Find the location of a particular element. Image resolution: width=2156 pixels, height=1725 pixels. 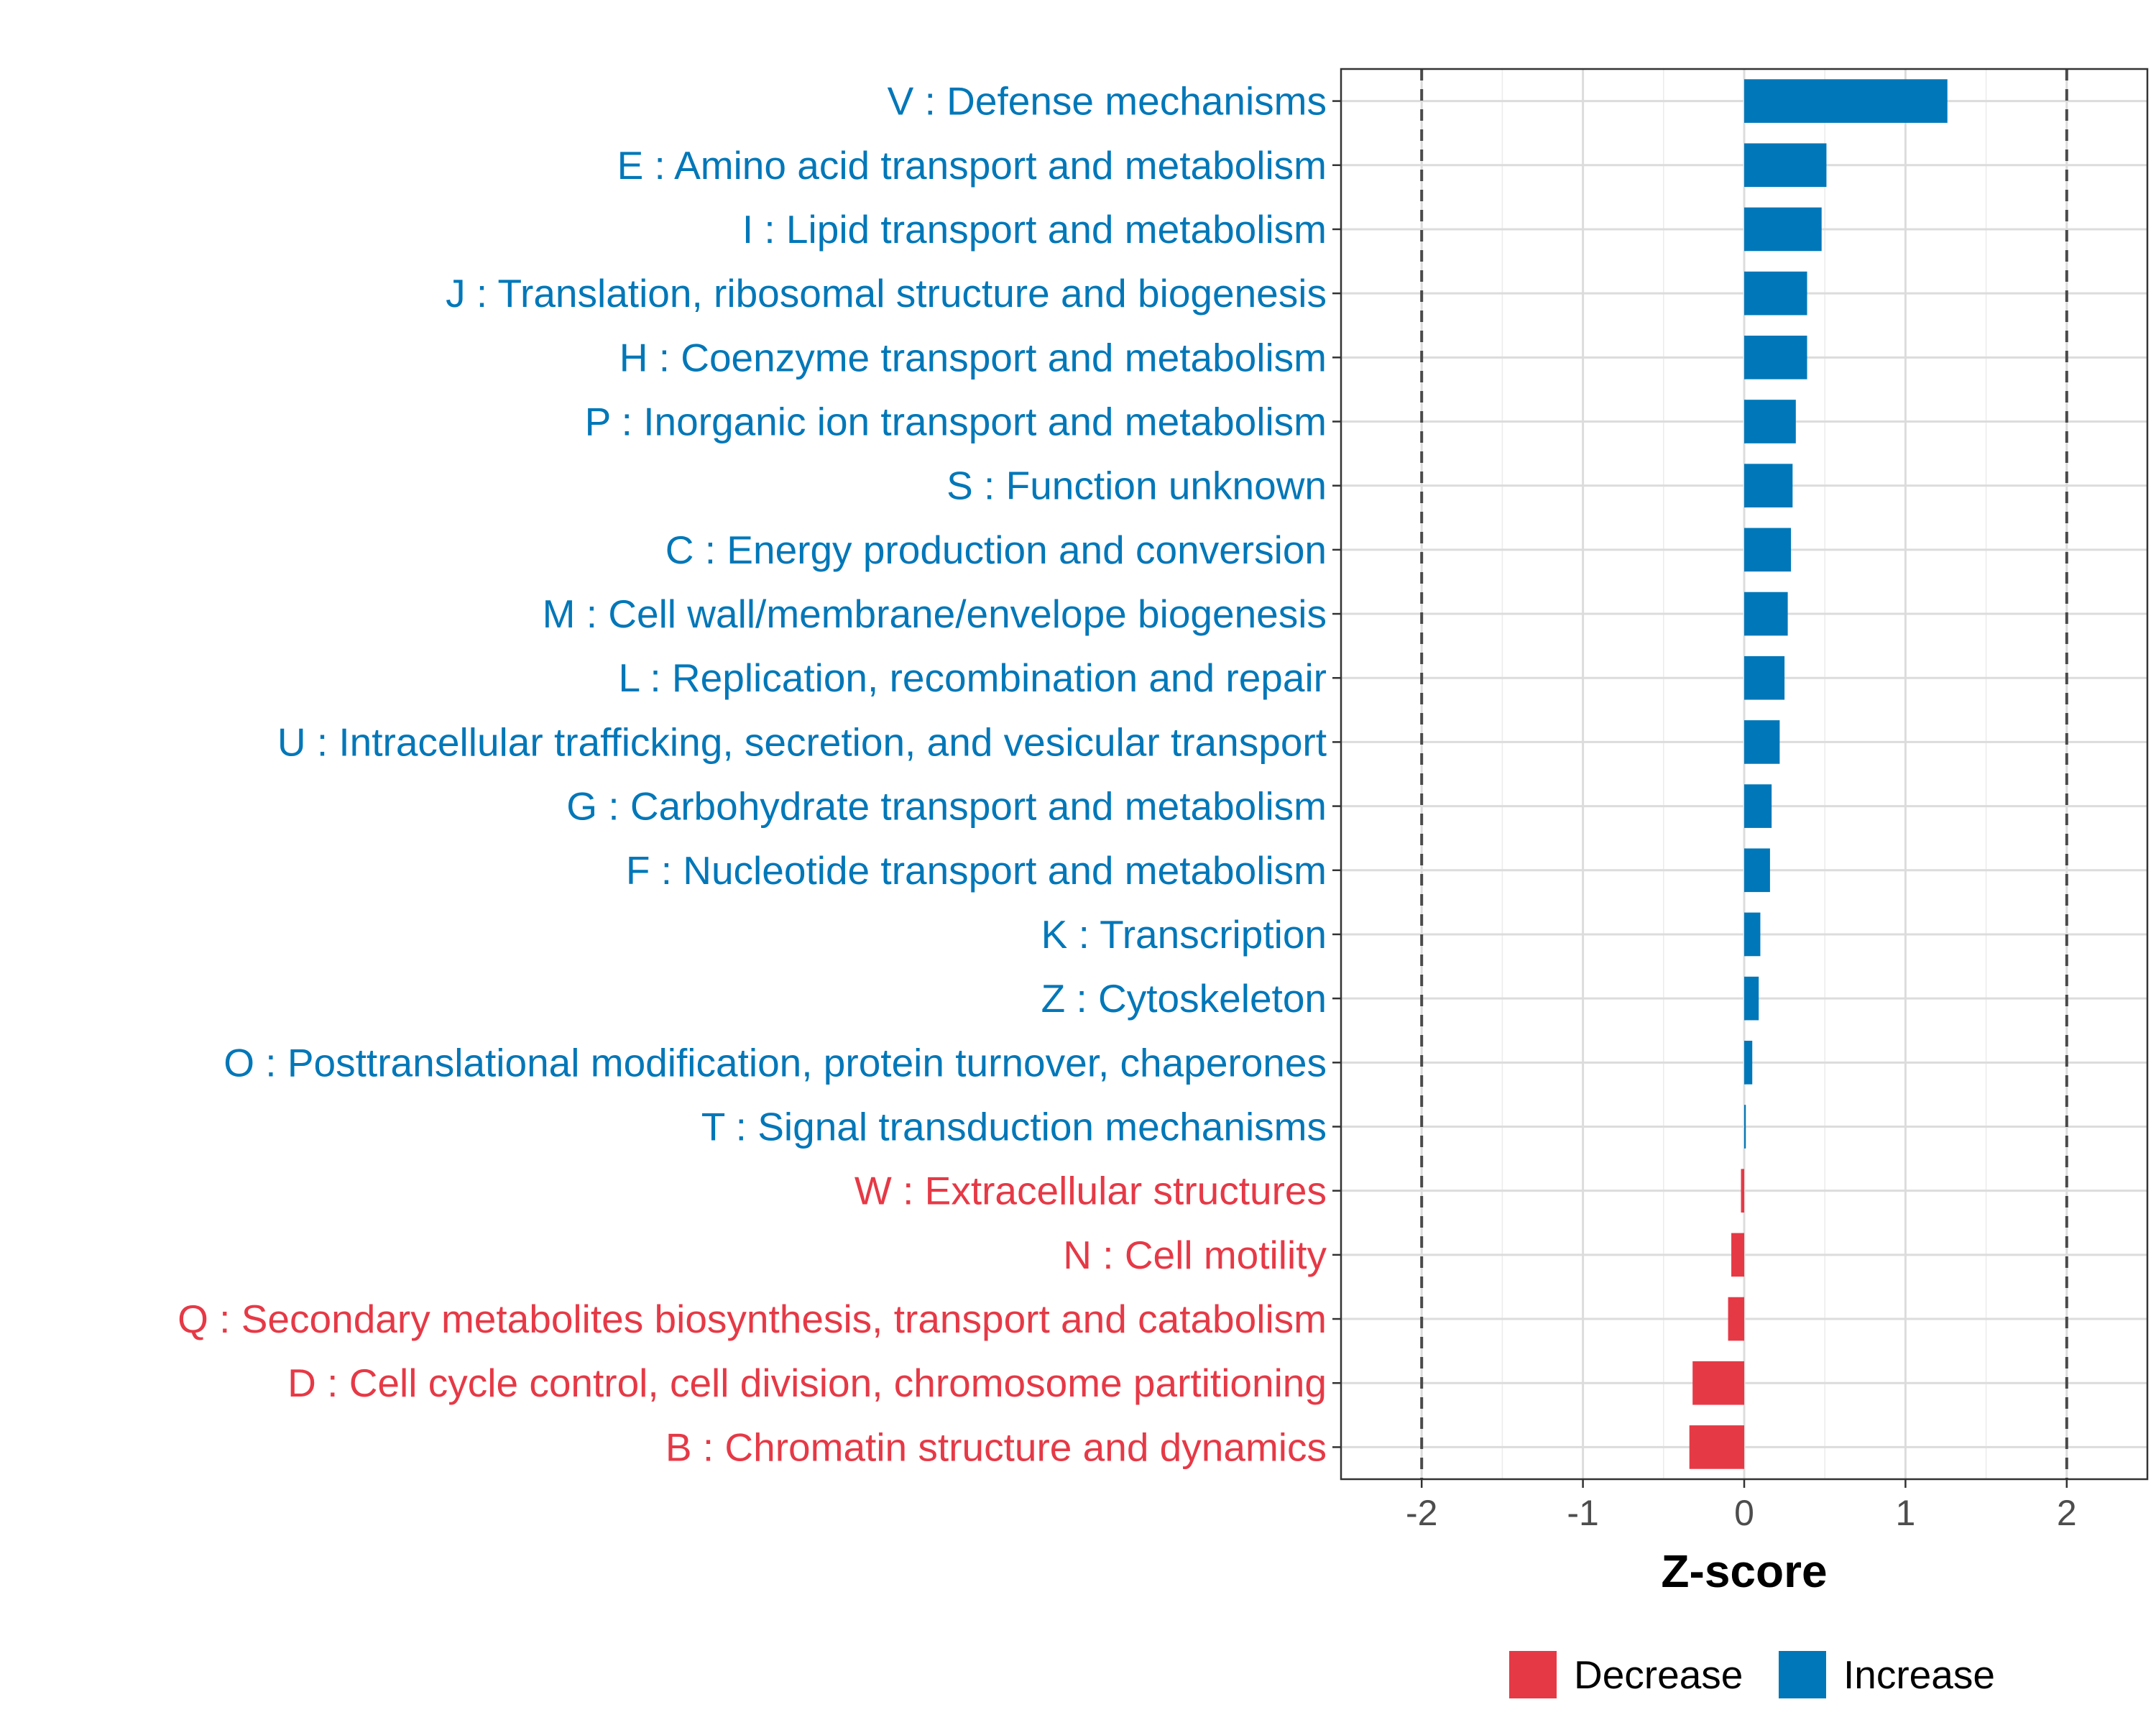

legend: Decrease Increase is located at coordinates (1752, 1674).